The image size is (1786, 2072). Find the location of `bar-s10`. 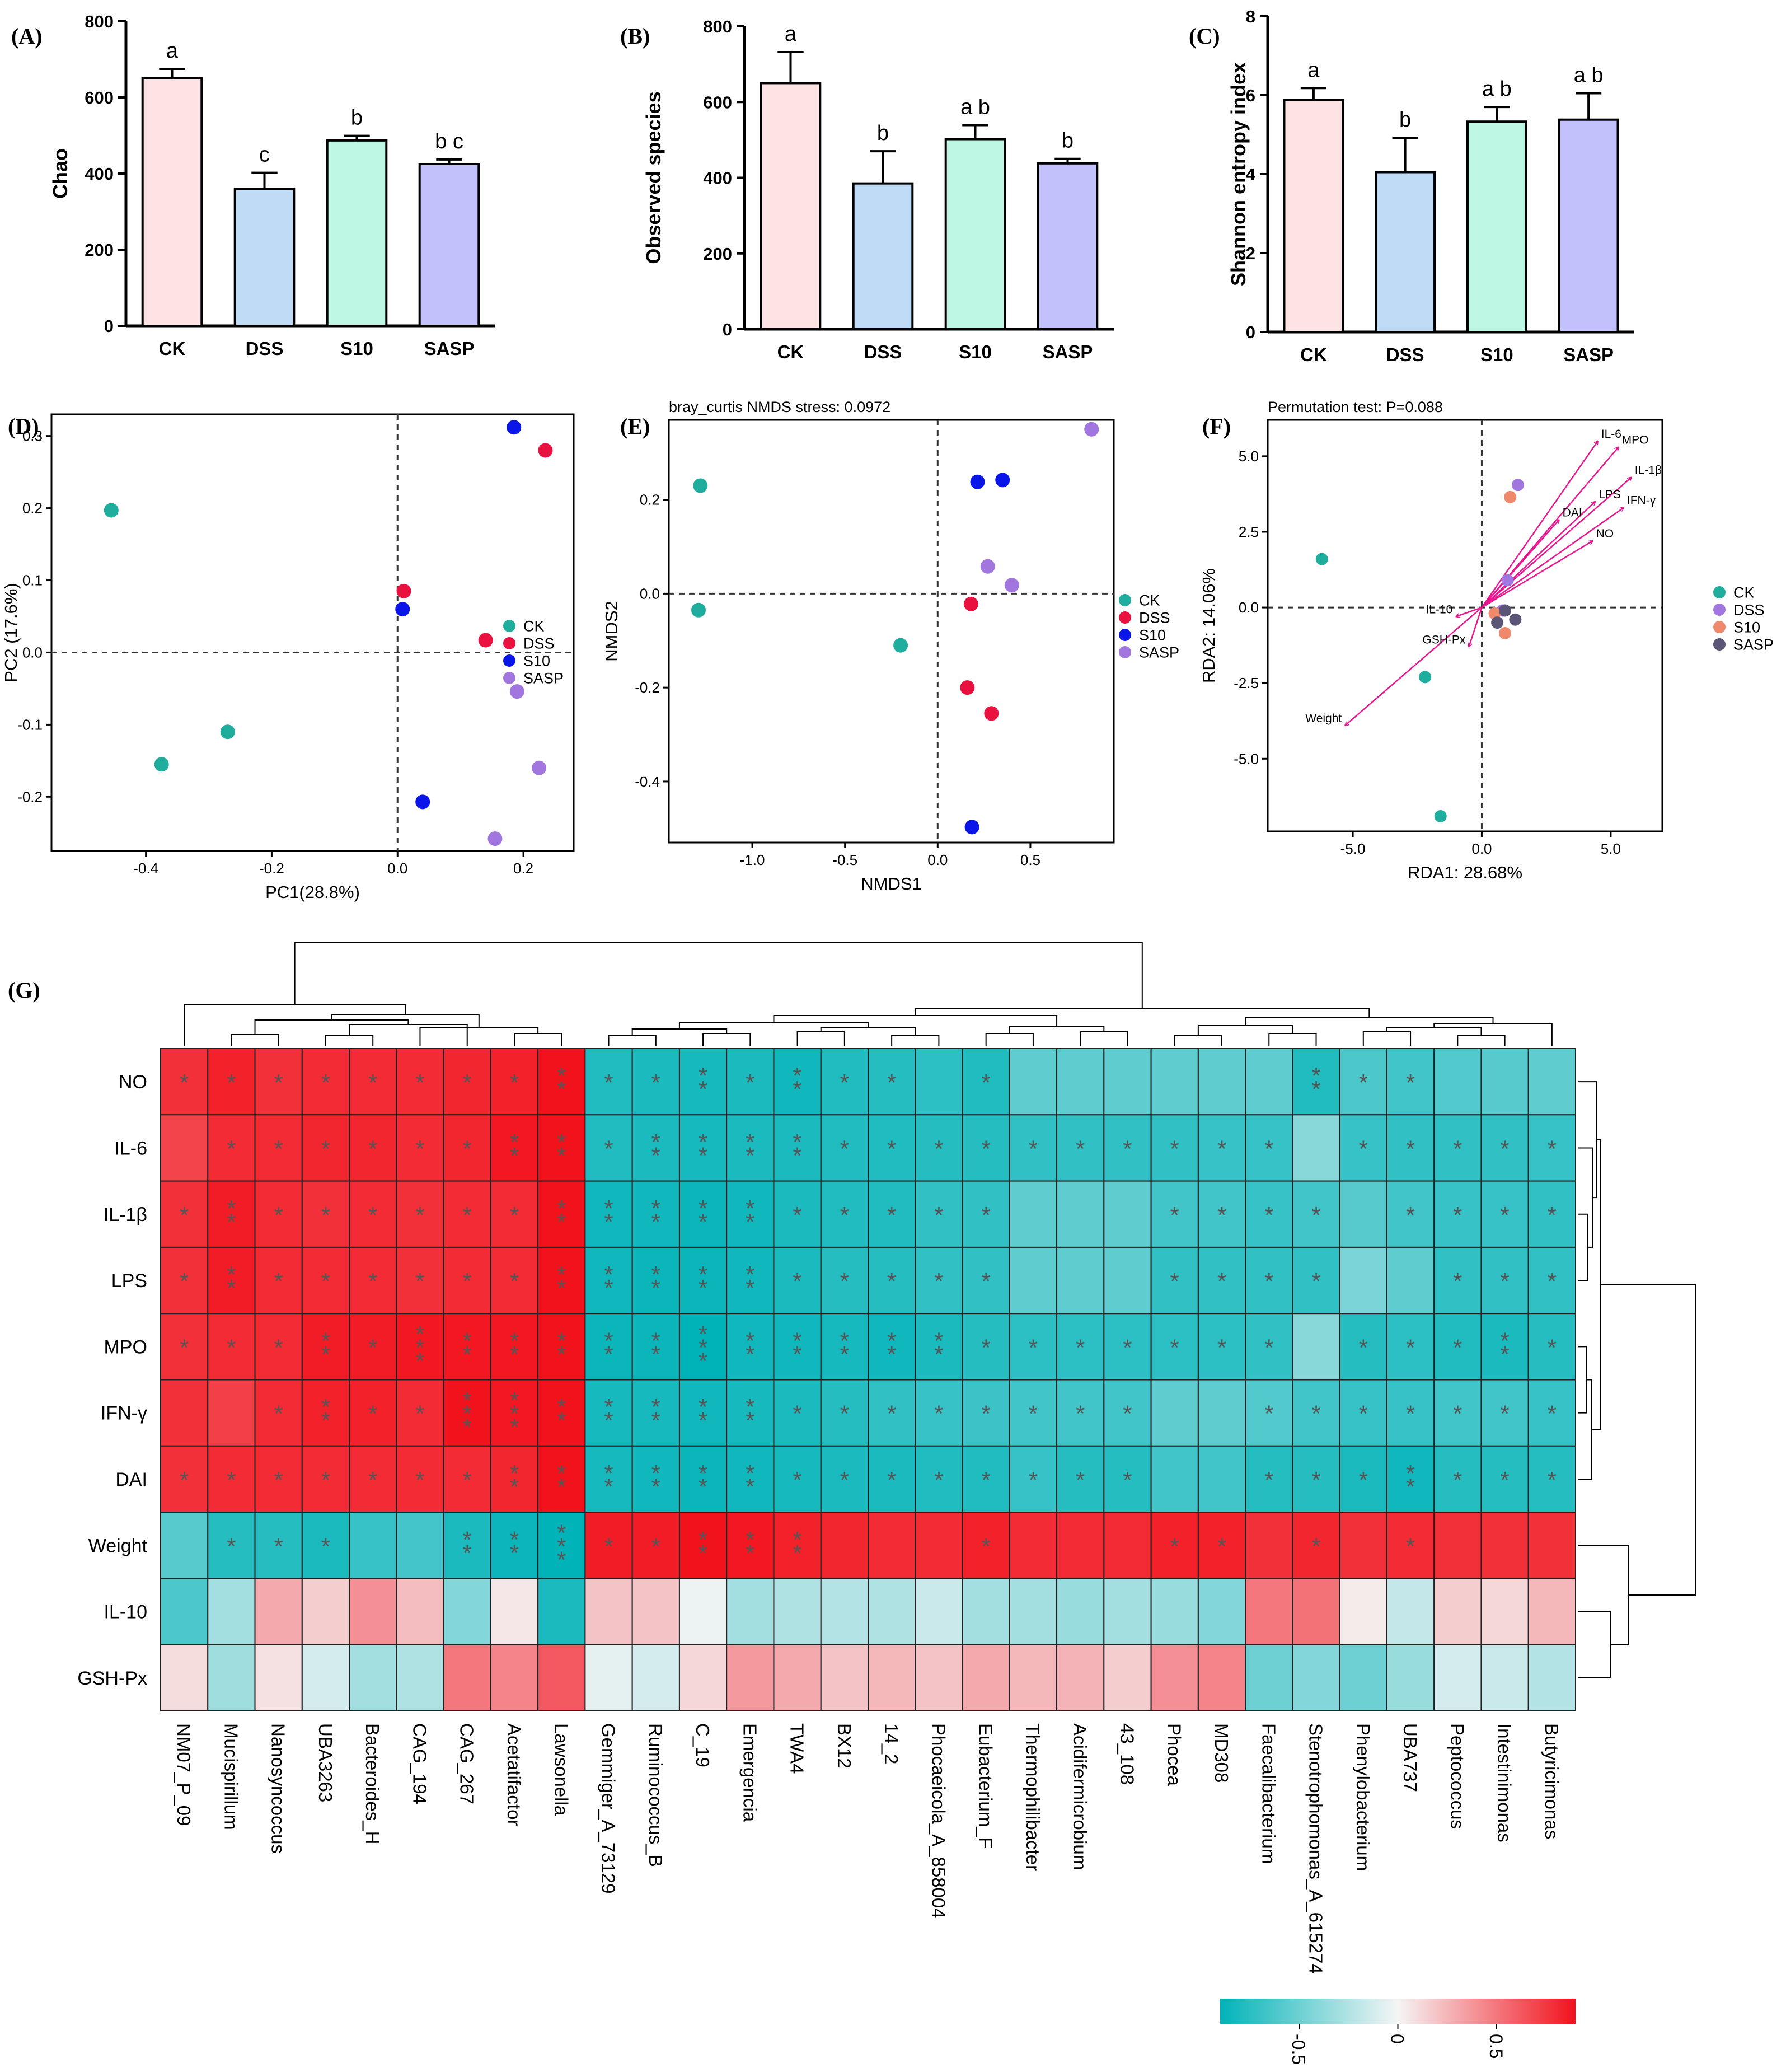

bar-s10 is located at coordinates (975, 234).